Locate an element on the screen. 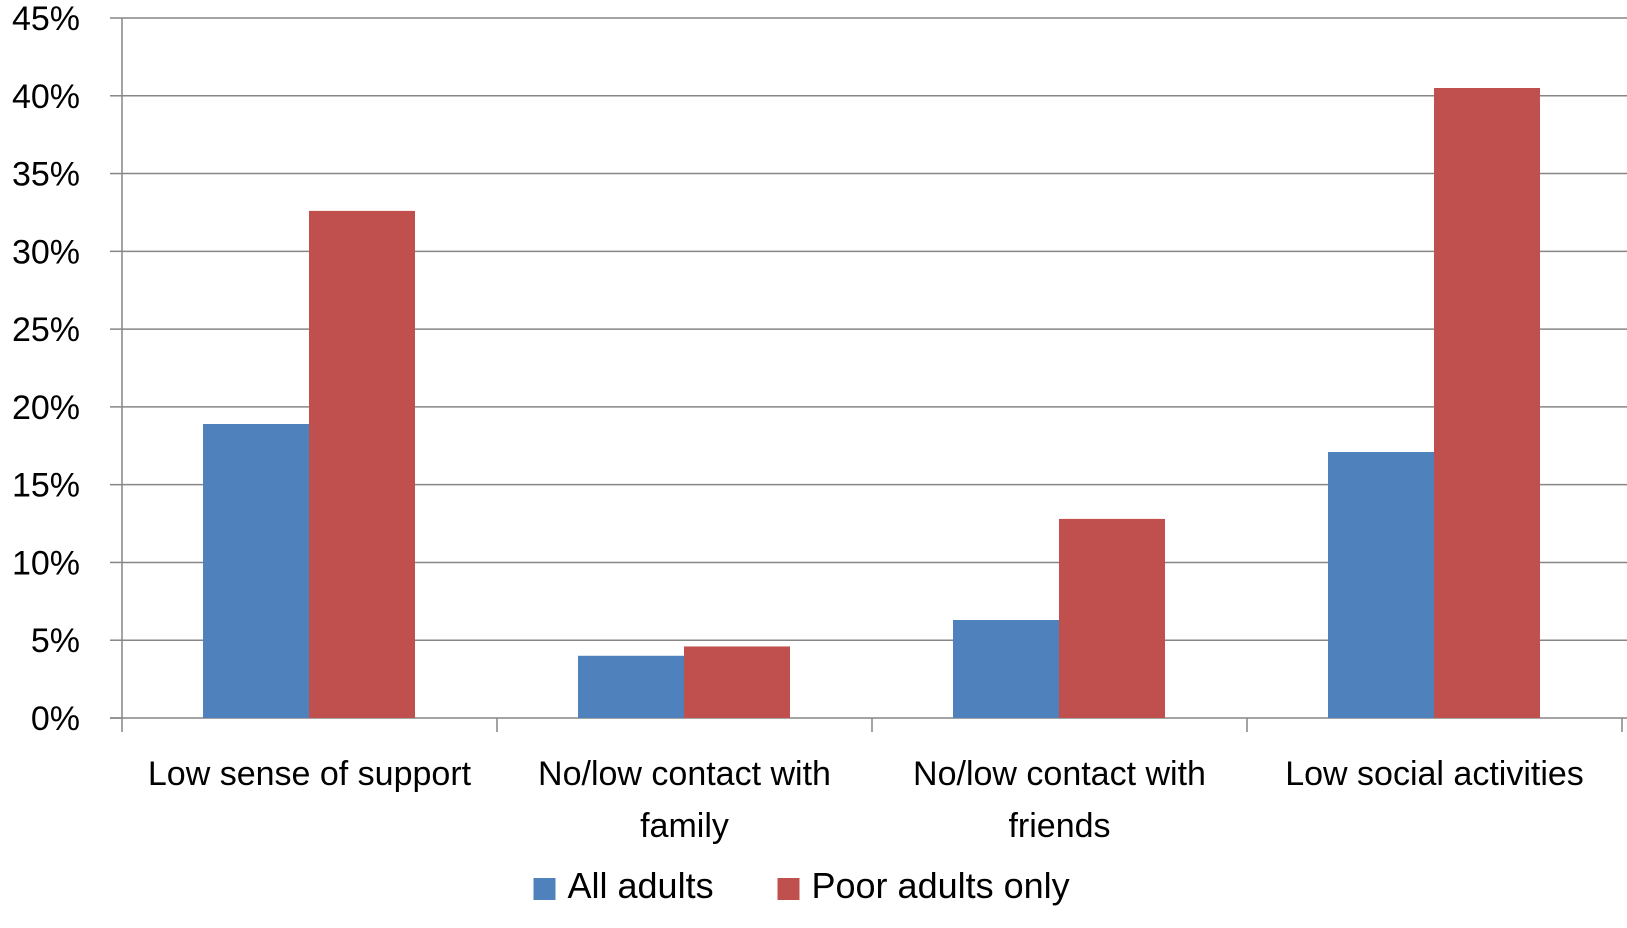 The height and width of the screenshot is (928, 1627). y-tick-label: 5% is located at coordinates (55, 641).